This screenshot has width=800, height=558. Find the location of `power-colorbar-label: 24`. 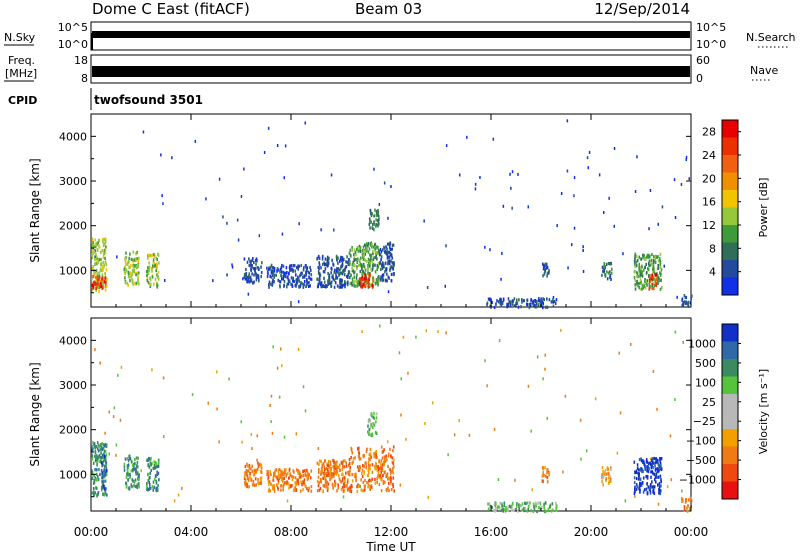

power-colorbar-label: 24 is located at coordinates (709, 155).